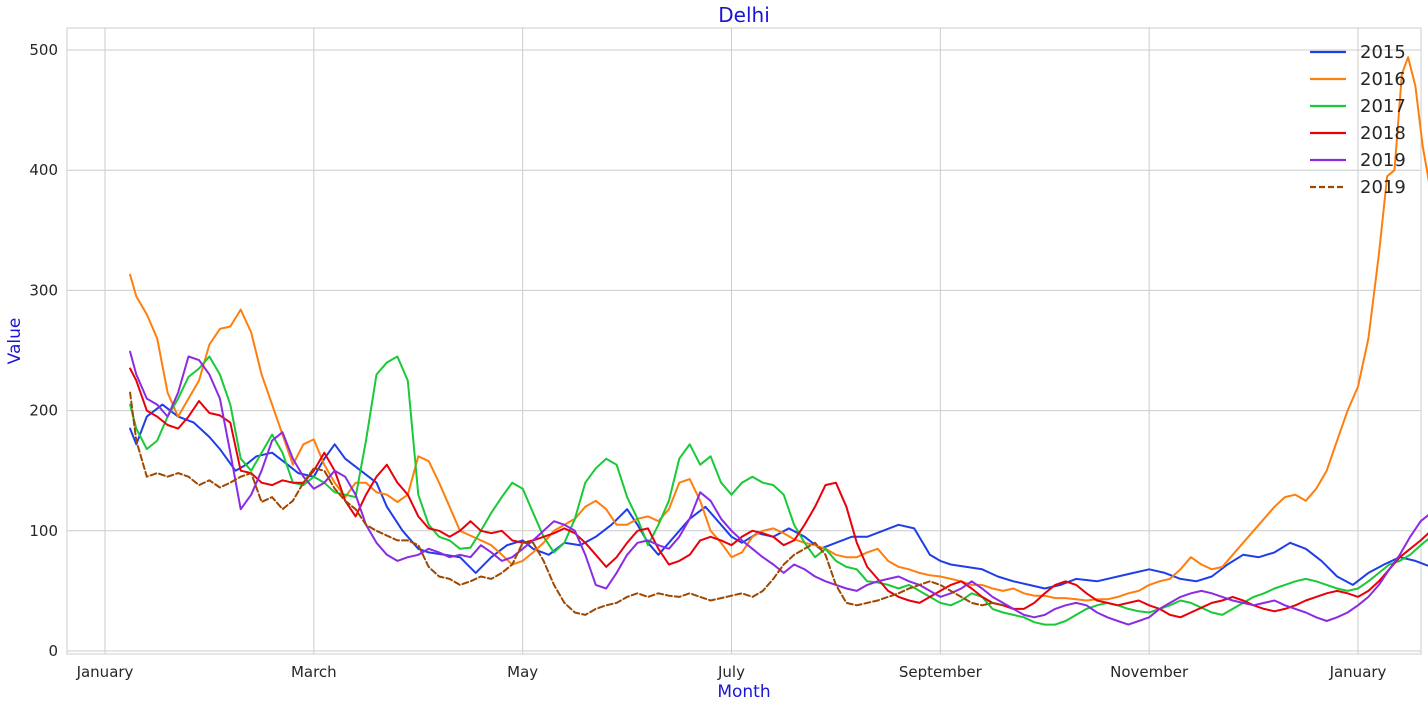 The height and width of the screenshot is (708, 1428). I want to click on y-tick-label: 200, so click(43, 411).